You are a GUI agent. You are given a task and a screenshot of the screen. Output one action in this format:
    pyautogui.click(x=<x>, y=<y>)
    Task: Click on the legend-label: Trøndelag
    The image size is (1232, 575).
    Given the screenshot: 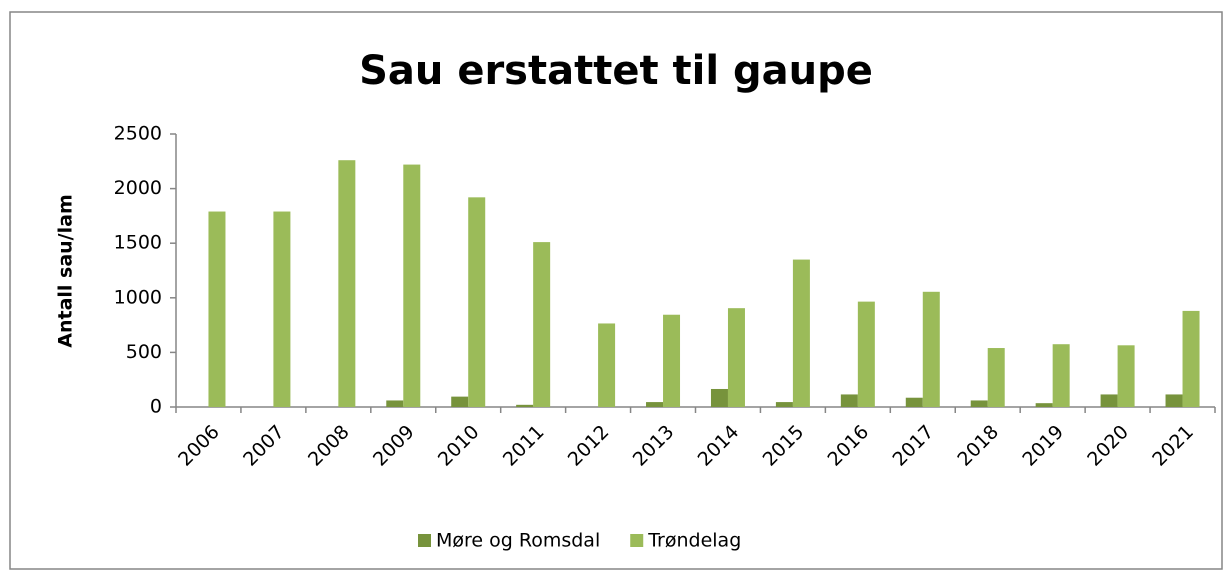 What is the action you would take?
    pyautogui.click(x=694, y=541)
    